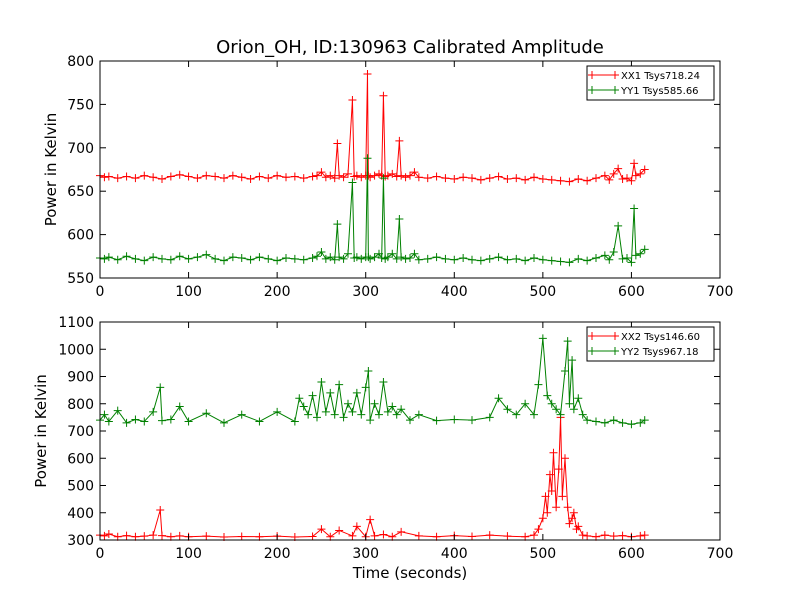  Describe the element at coordinates (603, 75) in the screenshot. I see `legend-marker-xx1` at that location.